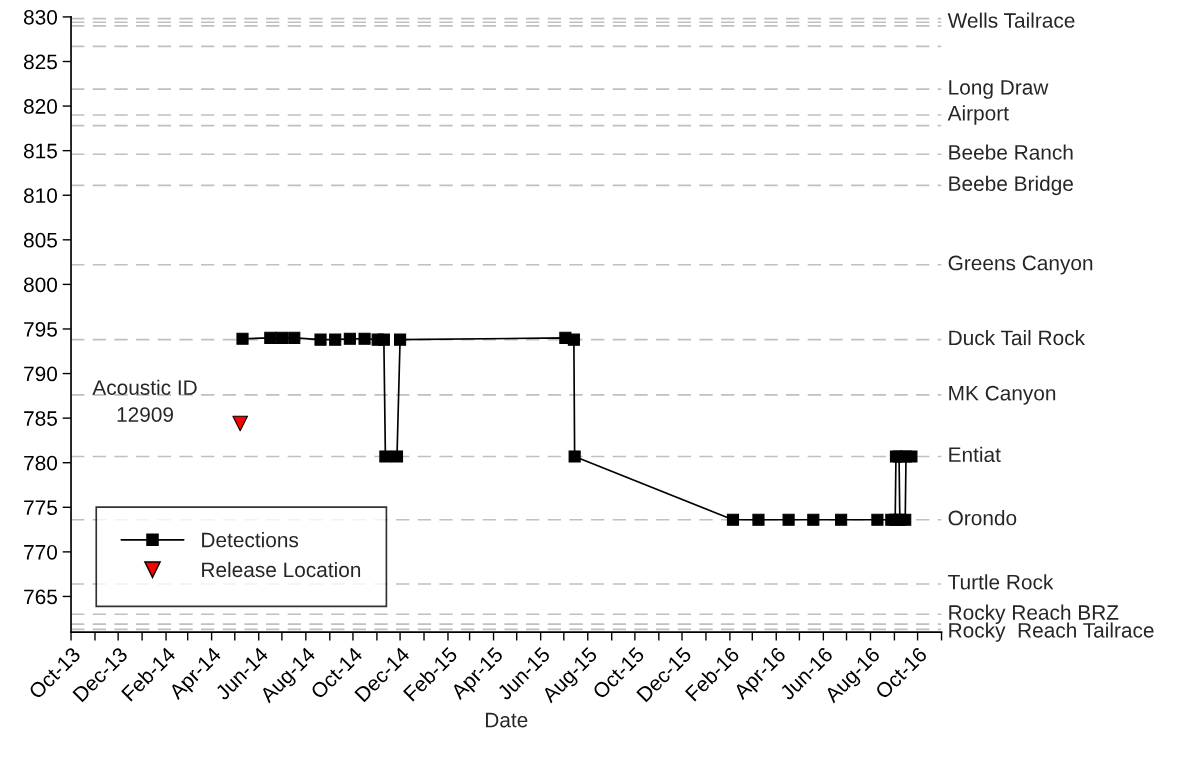  Describe the element at coordinates (1002, 395) in the screenshot. I see `ref-line-label: MK Canyon` at that location.